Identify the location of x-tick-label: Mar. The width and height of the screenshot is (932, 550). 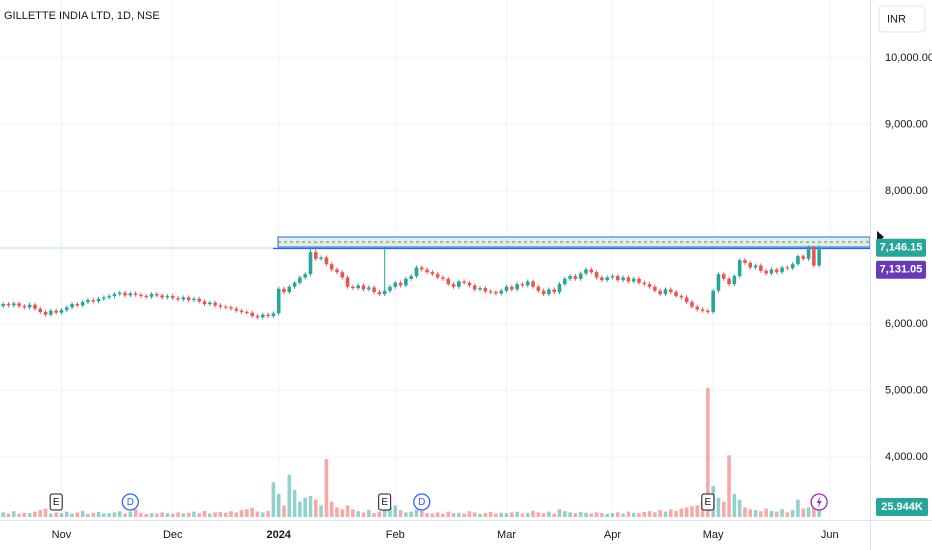
(506, 535).